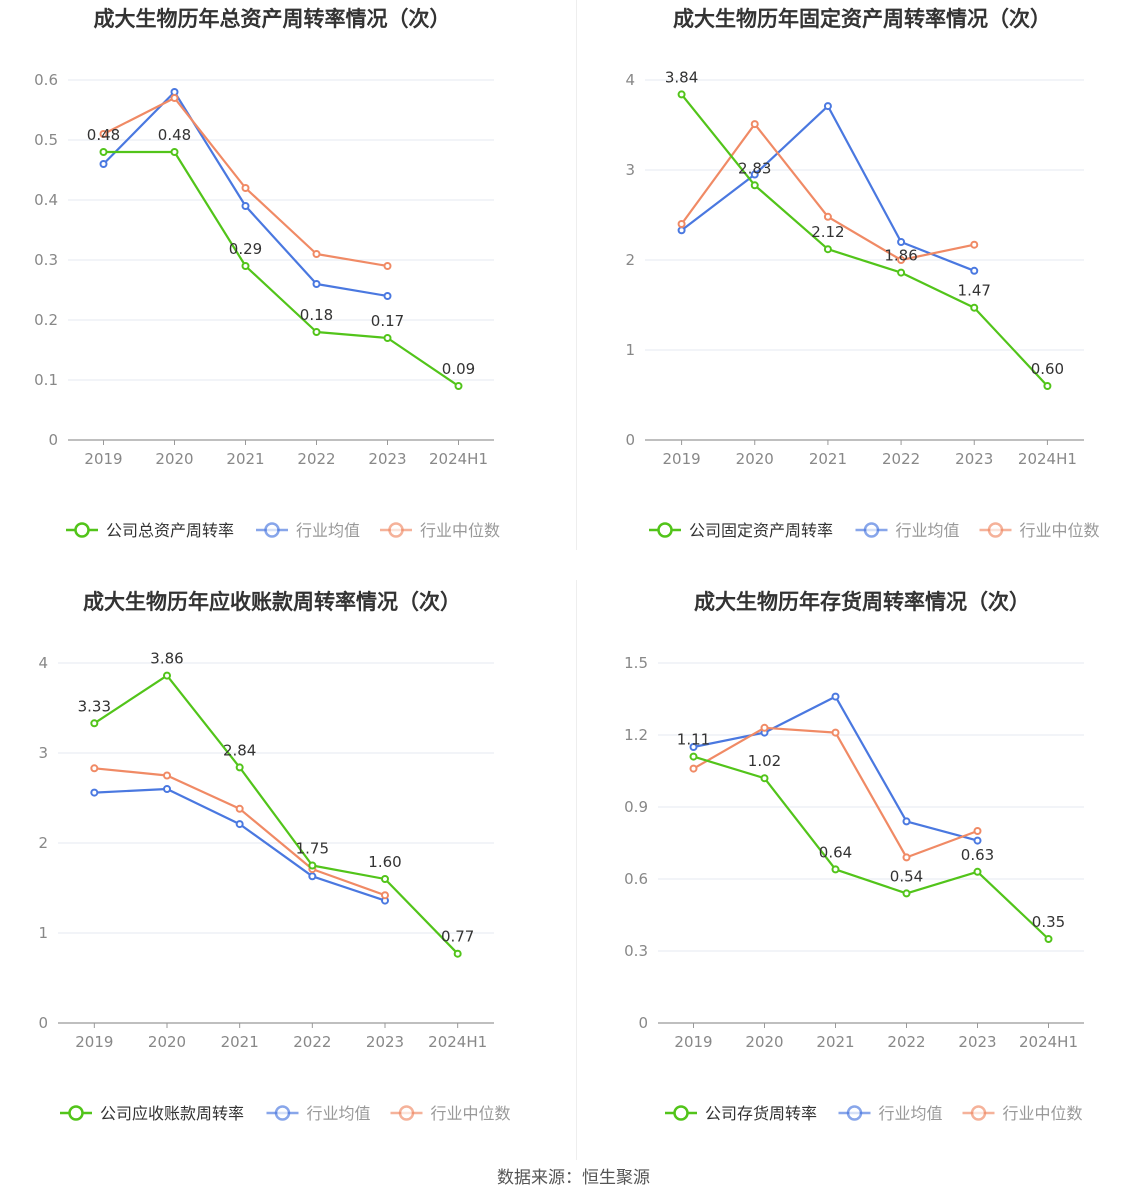 The image size is (1147, 1202). I want to click on x-tick-label: 2023, so click(387, 459).